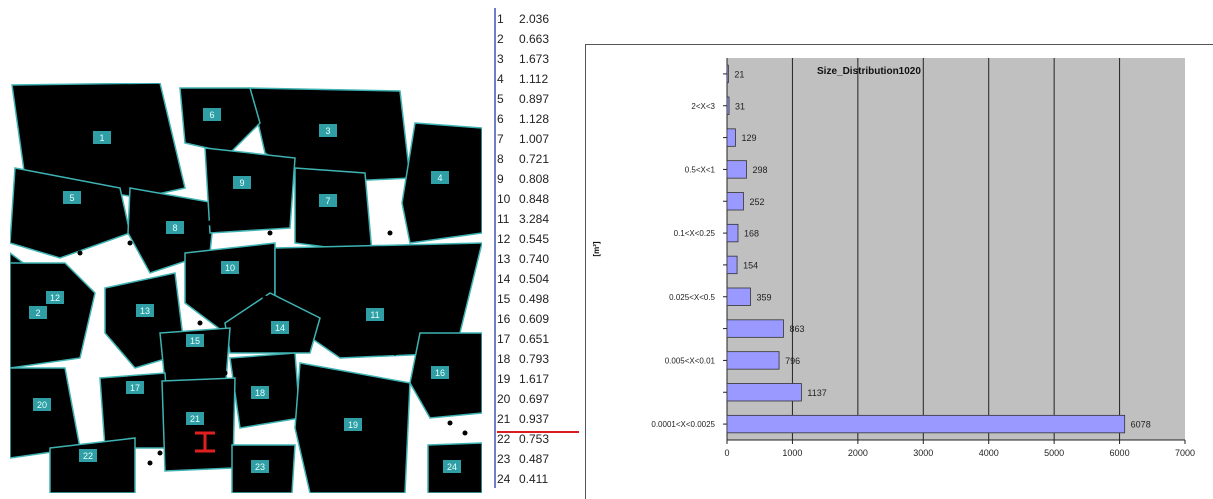 The width and height of the screenshot is (1213, 499). I want to click on grain-label: 1, so click(101, 138).